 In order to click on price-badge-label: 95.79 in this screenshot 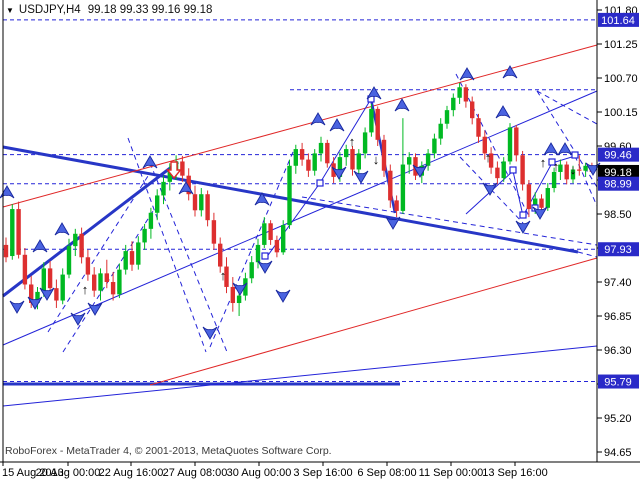, I will do `click(618, 383)`.